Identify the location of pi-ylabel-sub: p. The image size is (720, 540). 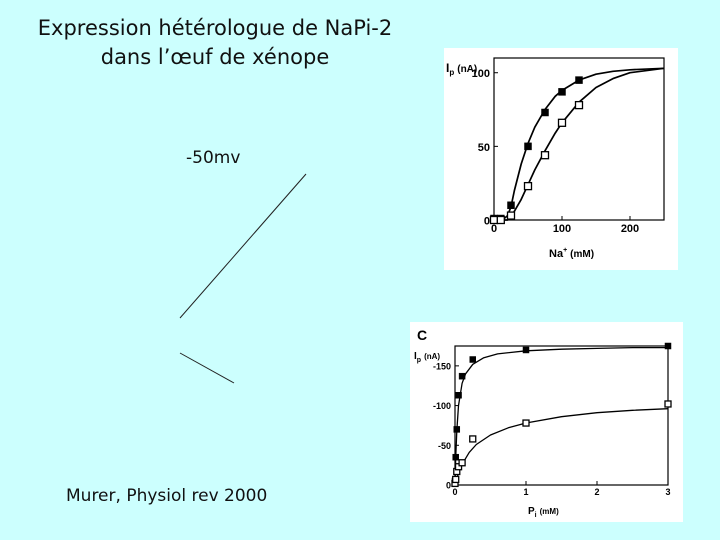
(419, 360).